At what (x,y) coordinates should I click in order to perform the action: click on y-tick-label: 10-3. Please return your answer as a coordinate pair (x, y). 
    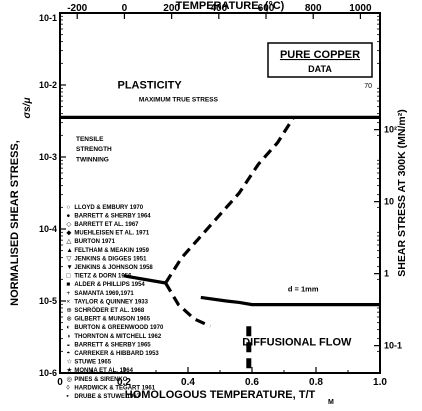
    Looking at the image, I should click on (48, 157).